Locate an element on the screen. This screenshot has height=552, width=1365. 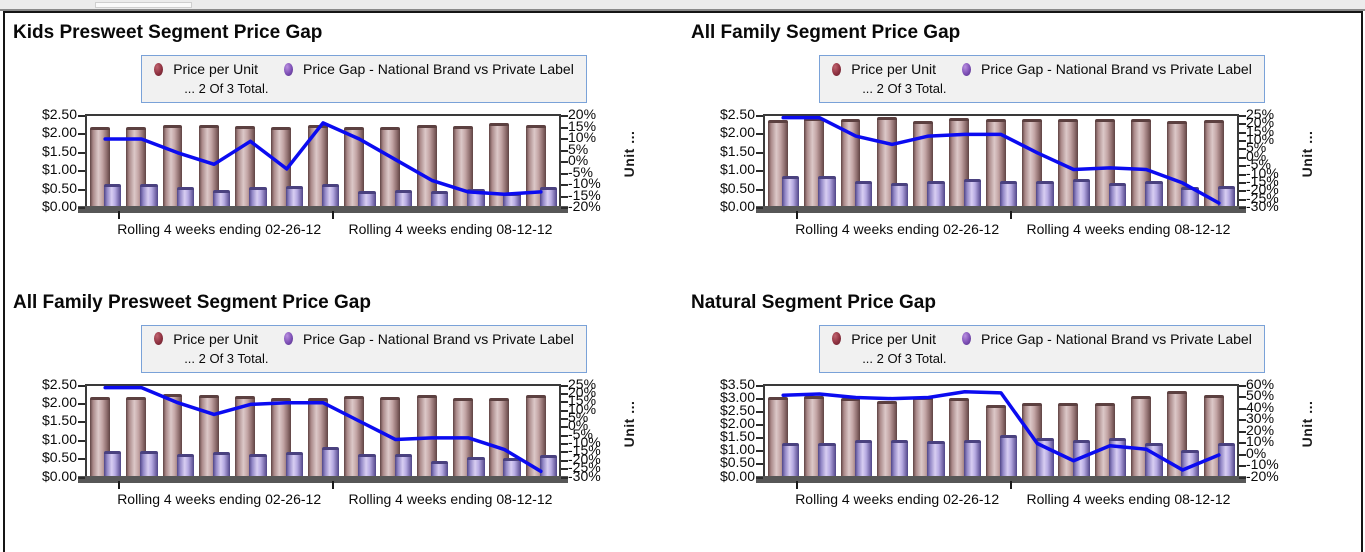
price-per-unit-marker-icon is located at coordinates (159, 69).